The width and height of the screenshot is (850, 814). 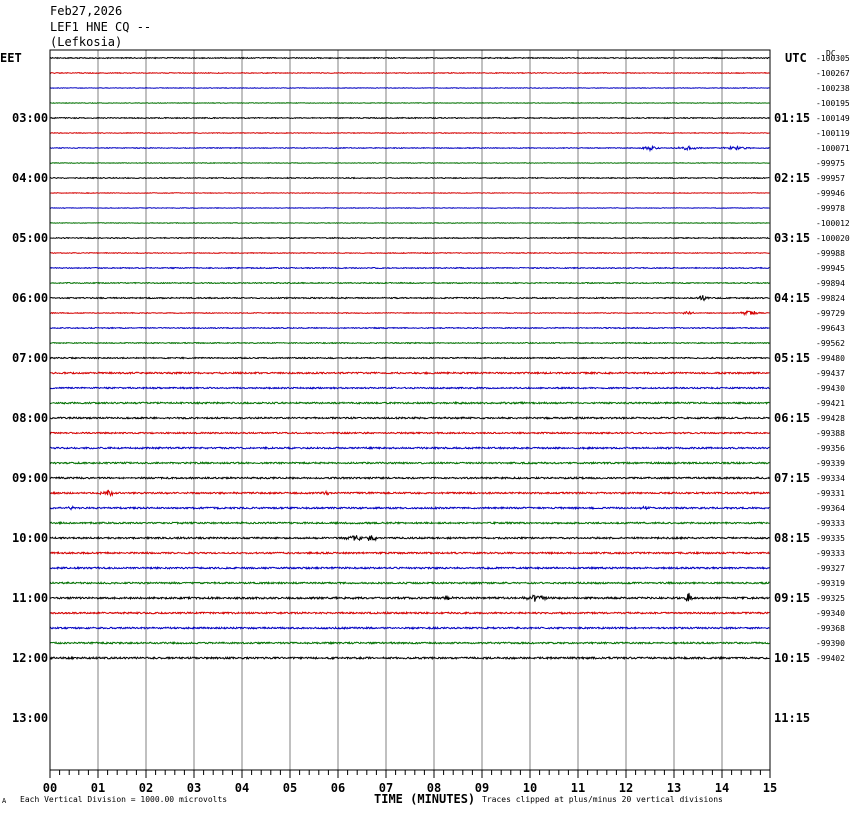 I want to click on x-tick-label: 15, so click(x=770, y=788).